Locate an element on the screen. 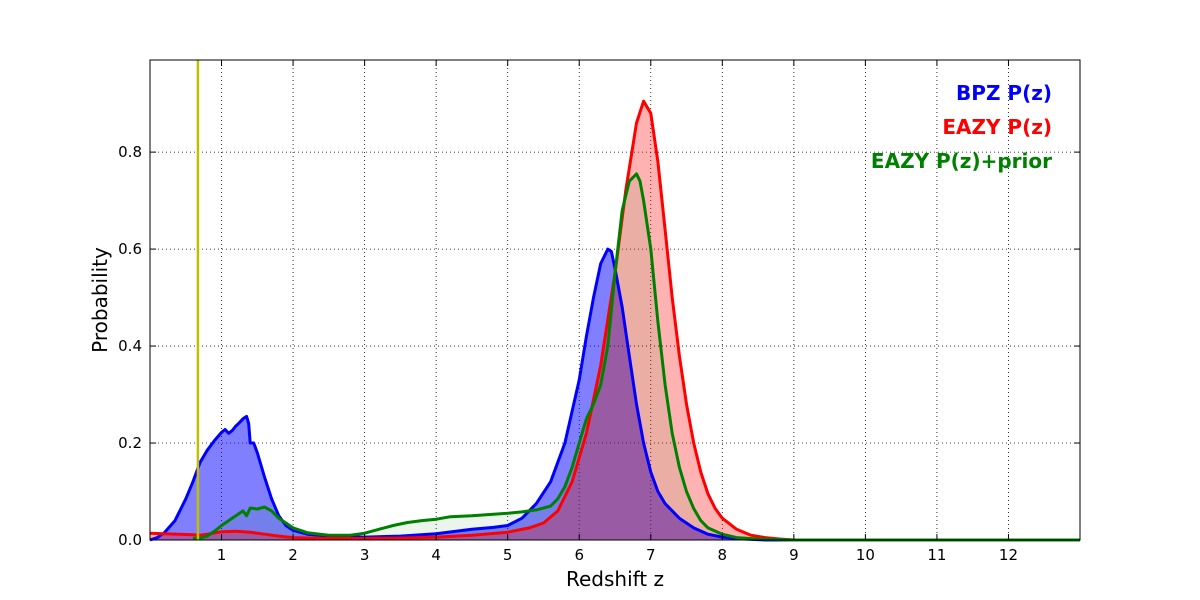 The image size is (1200, 600). x-tick-label: 9 is located at coordinates (794, 555).